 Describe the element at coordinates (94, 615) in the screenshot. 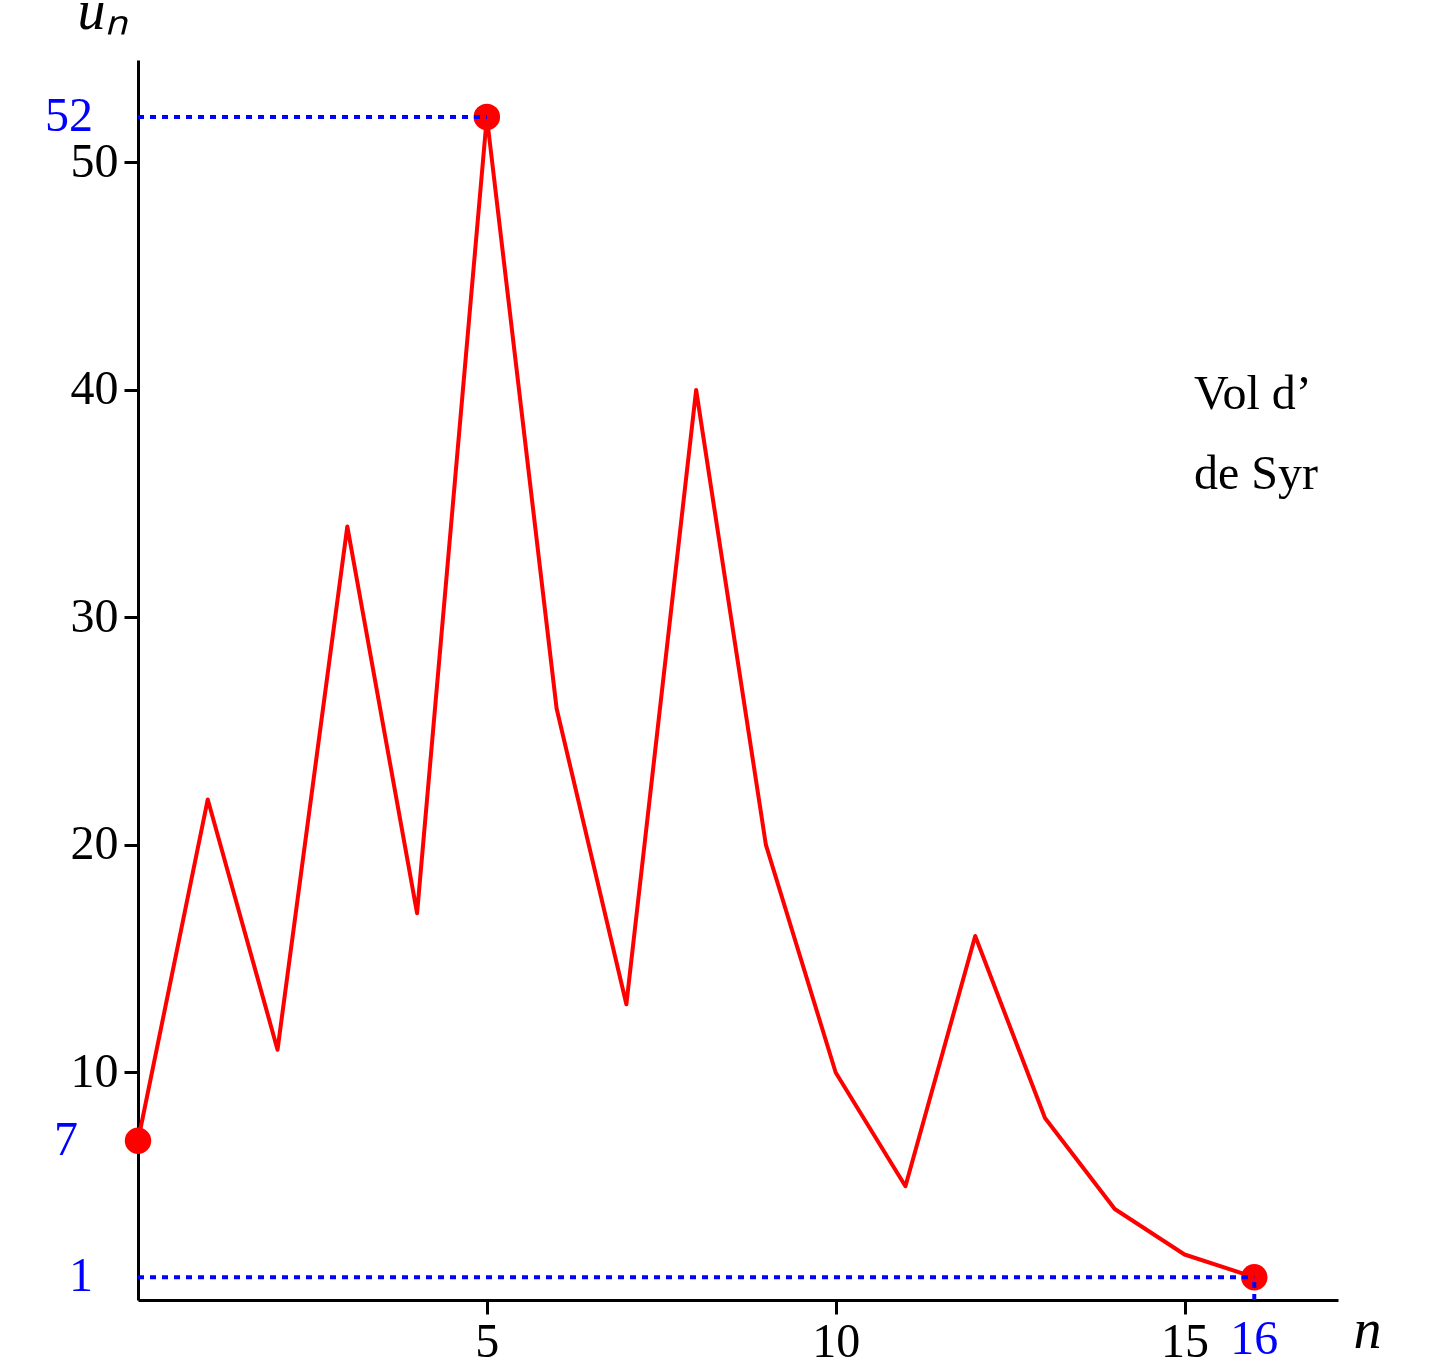

I see `y-tick-label: 30` at that location.